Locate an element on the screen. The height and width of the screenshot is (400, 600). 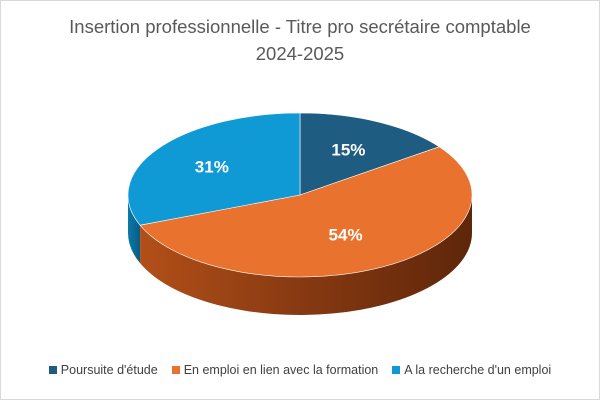
legend-item-recherche: A la recherche d'un emploi is located at coordinates (471, 370).